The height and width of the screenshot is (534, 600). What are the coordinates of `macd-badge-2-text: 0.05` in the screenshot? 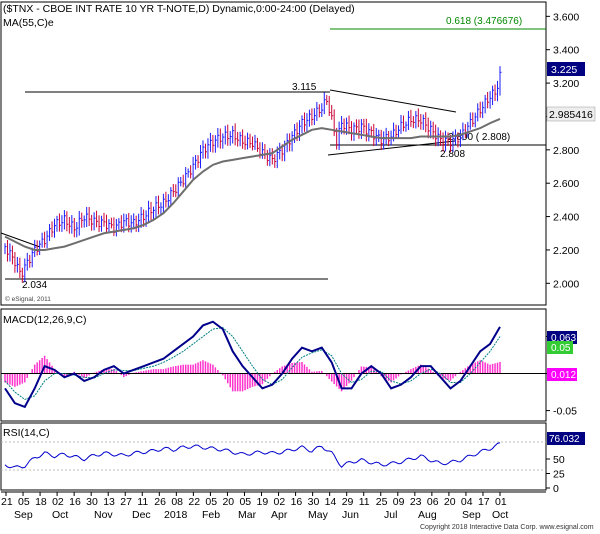 It's located at (561, 348).